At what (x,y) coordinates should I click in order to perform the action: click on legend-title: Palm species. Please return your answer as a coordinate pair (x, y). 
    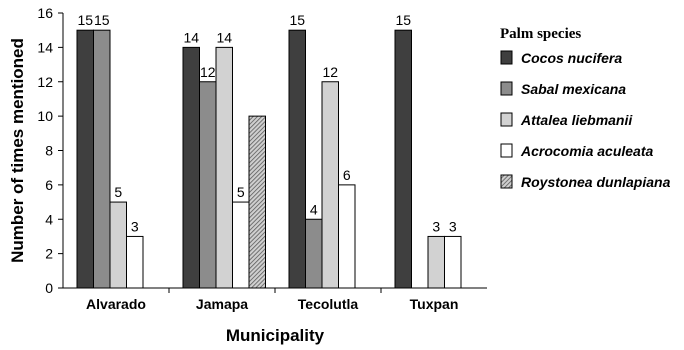
    Looking at the image, I should click on (540, 34).